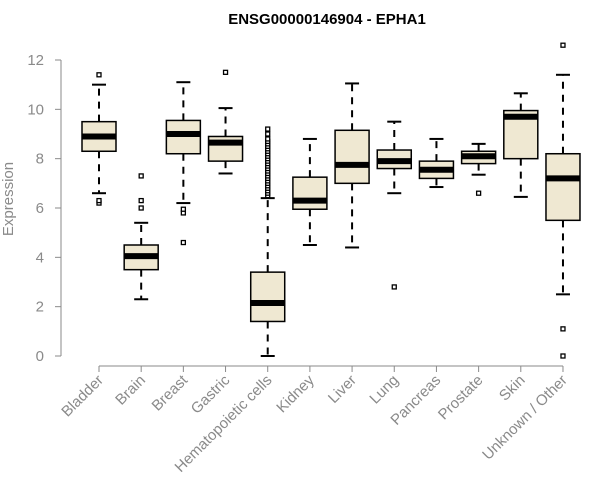 The image size is (600, 500). I want to click on y-tick-label: 12, so click(35, 60).